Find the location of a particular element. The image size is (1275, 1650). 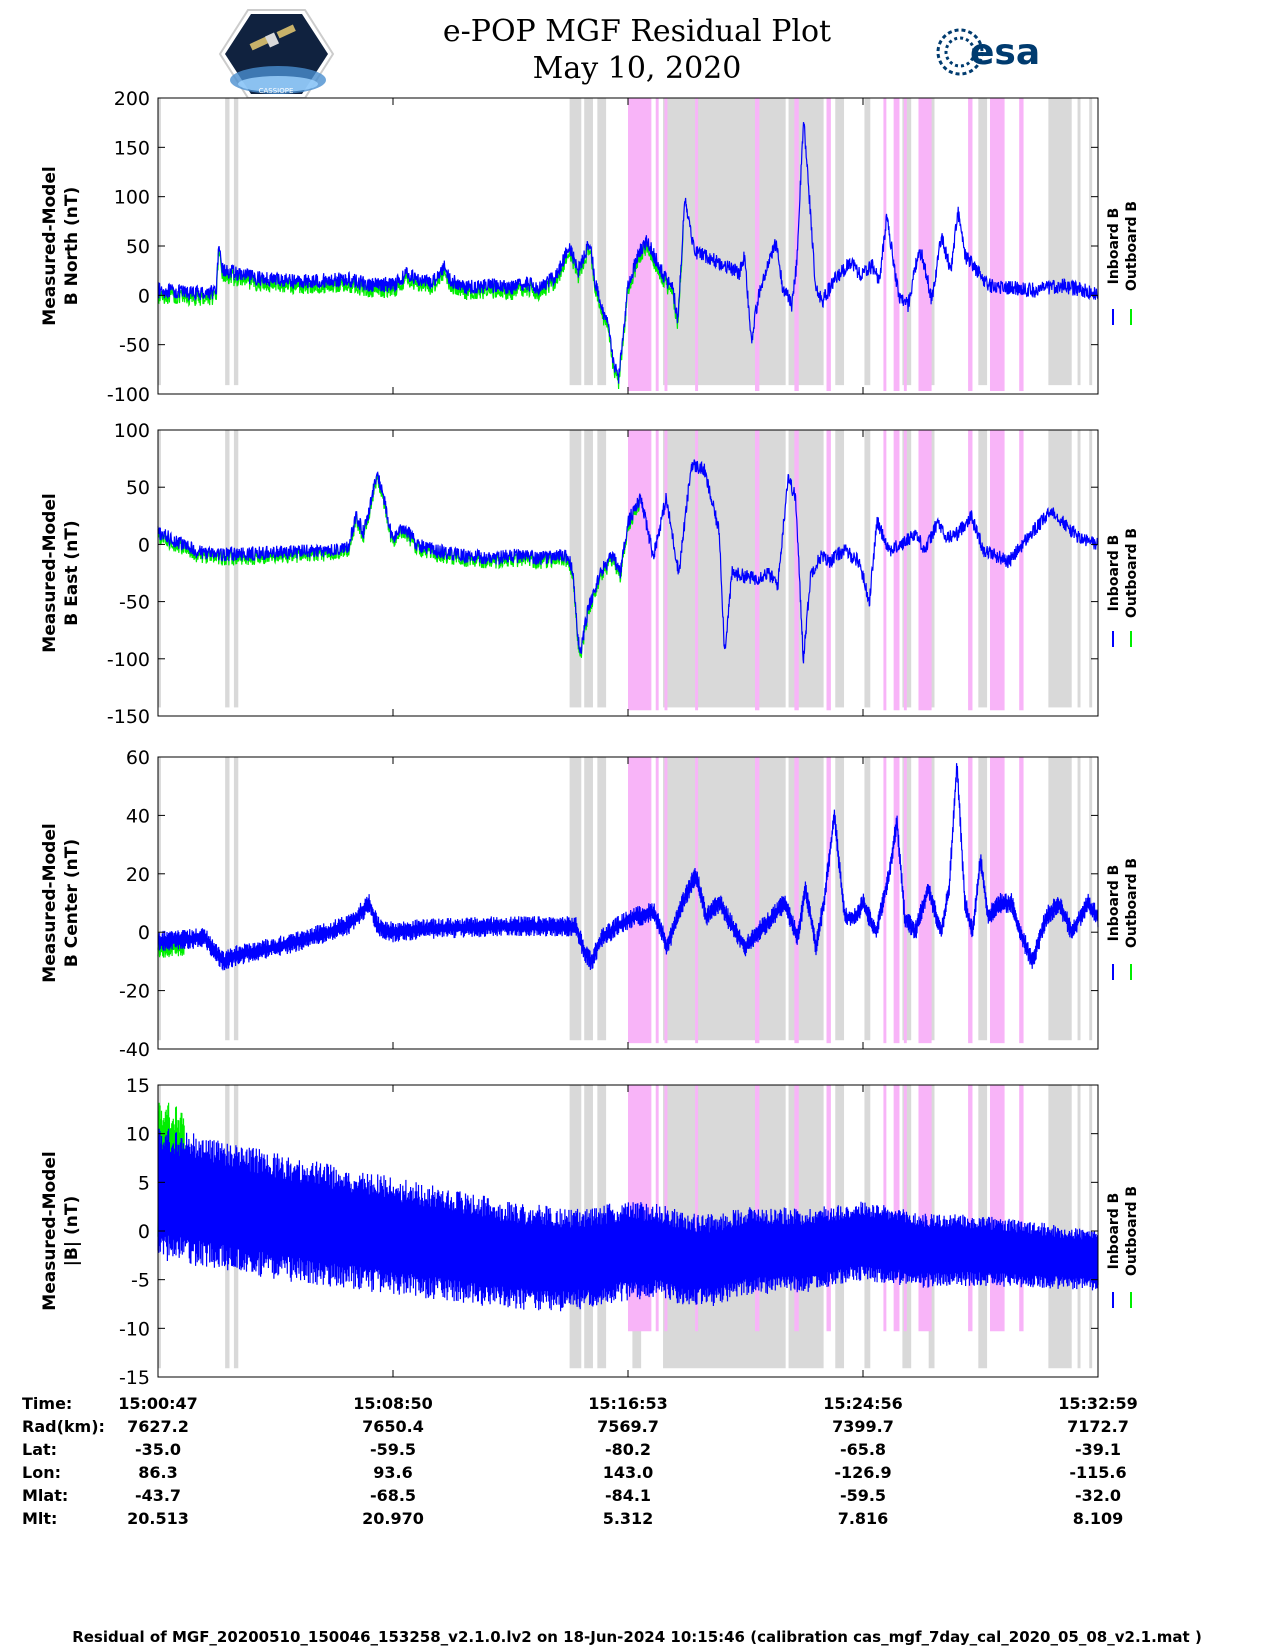

info-cell: 5.312 is located at coordinates (628, 1518).